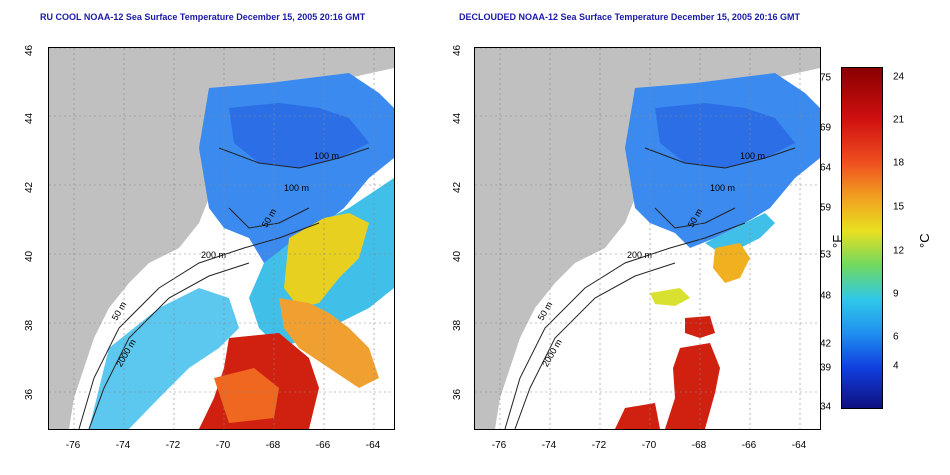  What do you see at coordinates (899, 207) in the screenshot?
I see `celsius-tick: 15` at bounding box center [899, 207].